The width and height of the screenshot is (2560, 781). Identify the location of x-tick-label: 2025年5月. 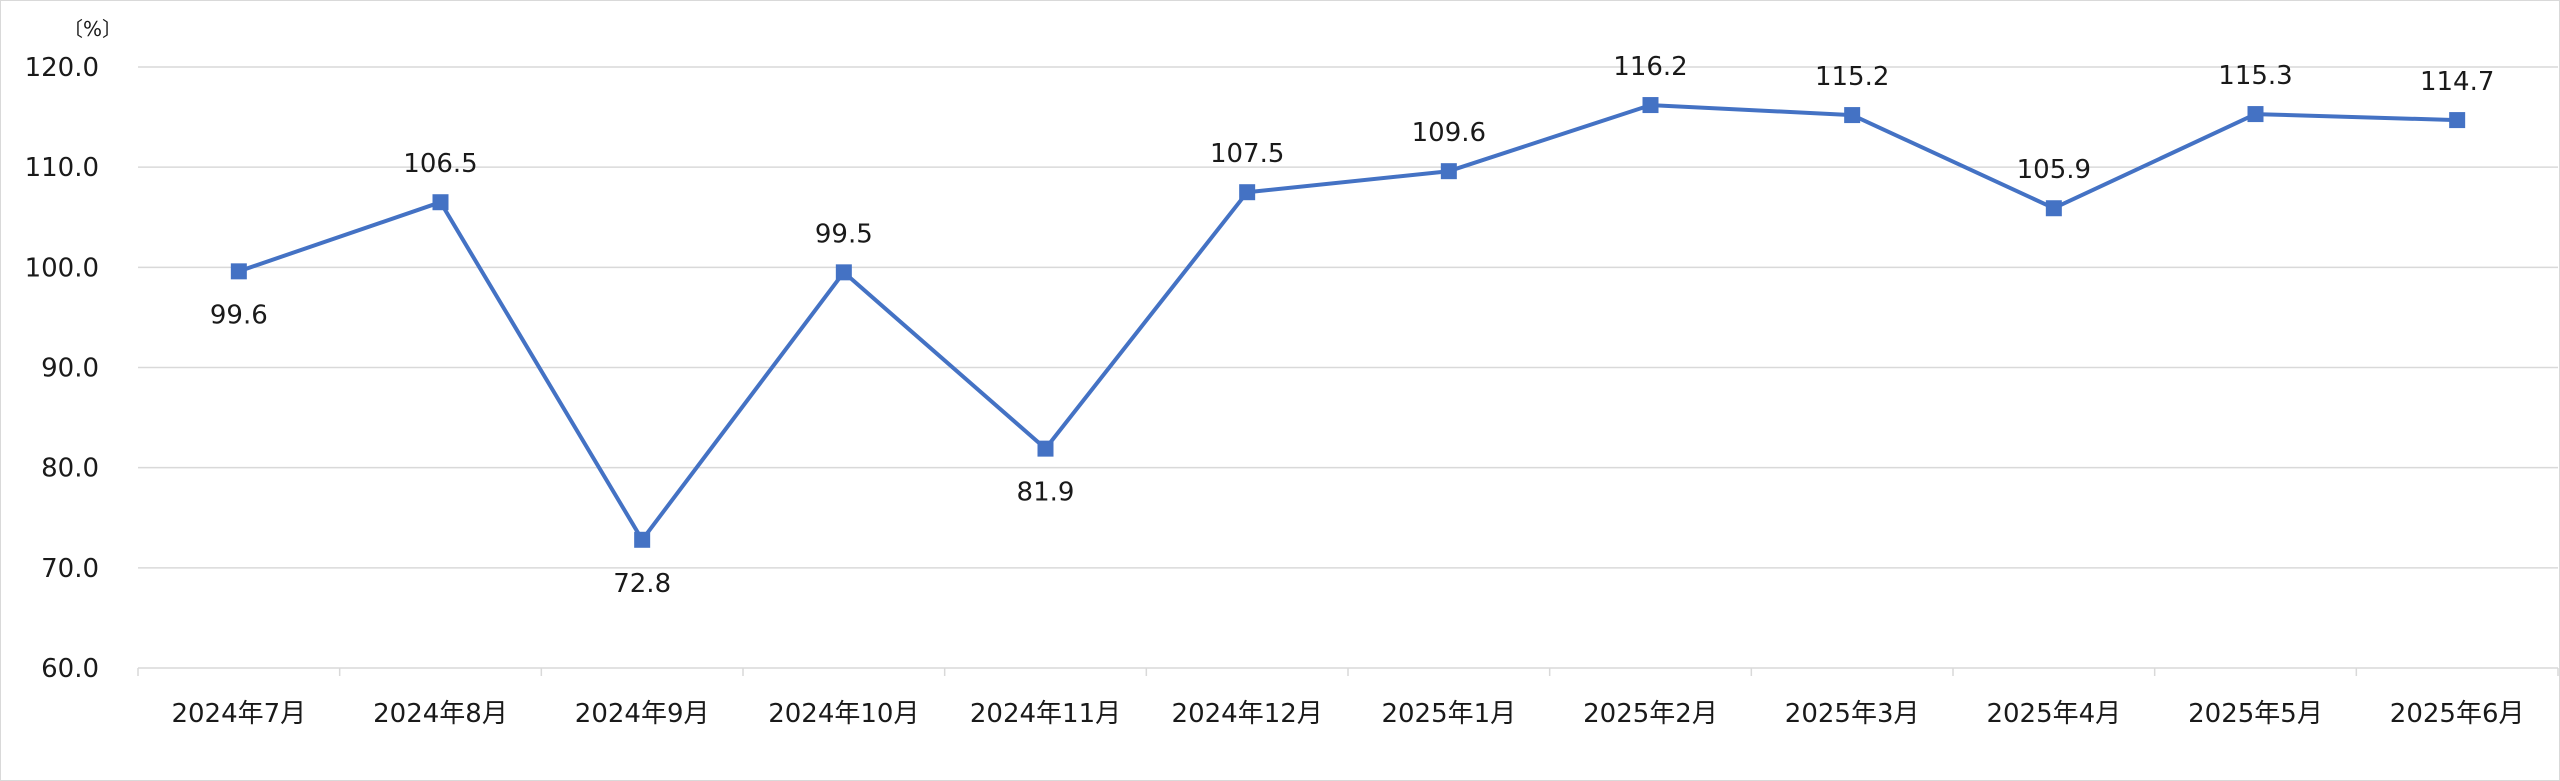
(2255, 714).